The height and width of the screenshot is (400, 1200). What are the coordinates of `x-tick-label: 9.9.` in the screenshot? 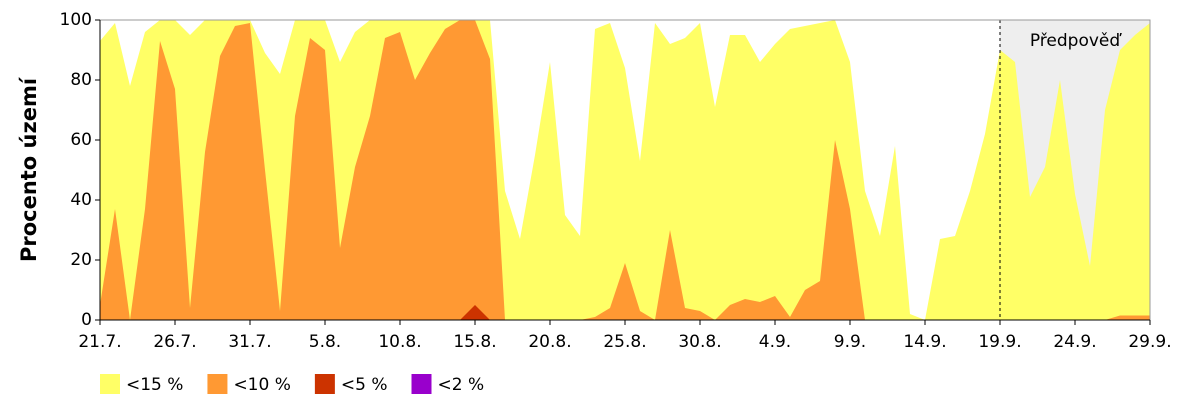 It's located at (850, 342).